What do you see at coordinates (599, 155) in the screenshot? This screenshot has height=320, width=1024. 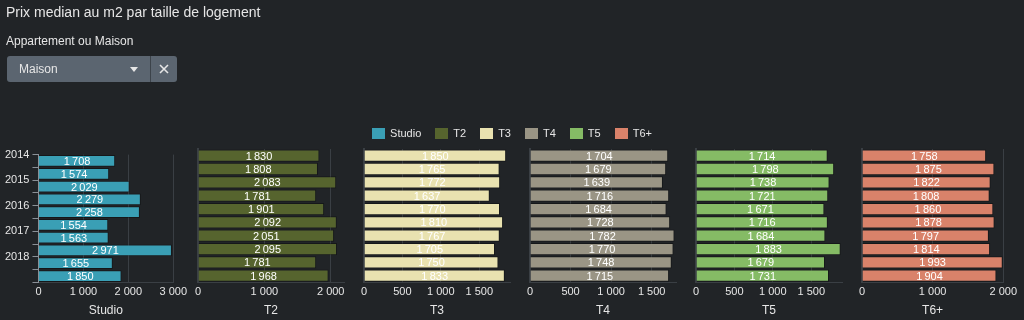 I see `data-label: 1 704` at bounding box center [599, 155].